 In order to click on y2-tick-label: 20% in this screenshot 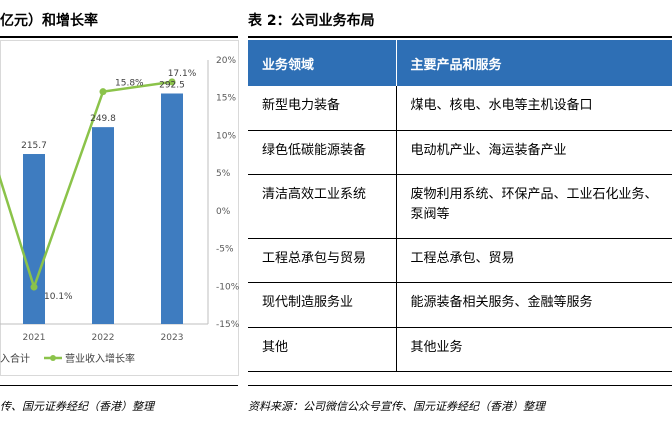, I will do `click(226, 61)`.